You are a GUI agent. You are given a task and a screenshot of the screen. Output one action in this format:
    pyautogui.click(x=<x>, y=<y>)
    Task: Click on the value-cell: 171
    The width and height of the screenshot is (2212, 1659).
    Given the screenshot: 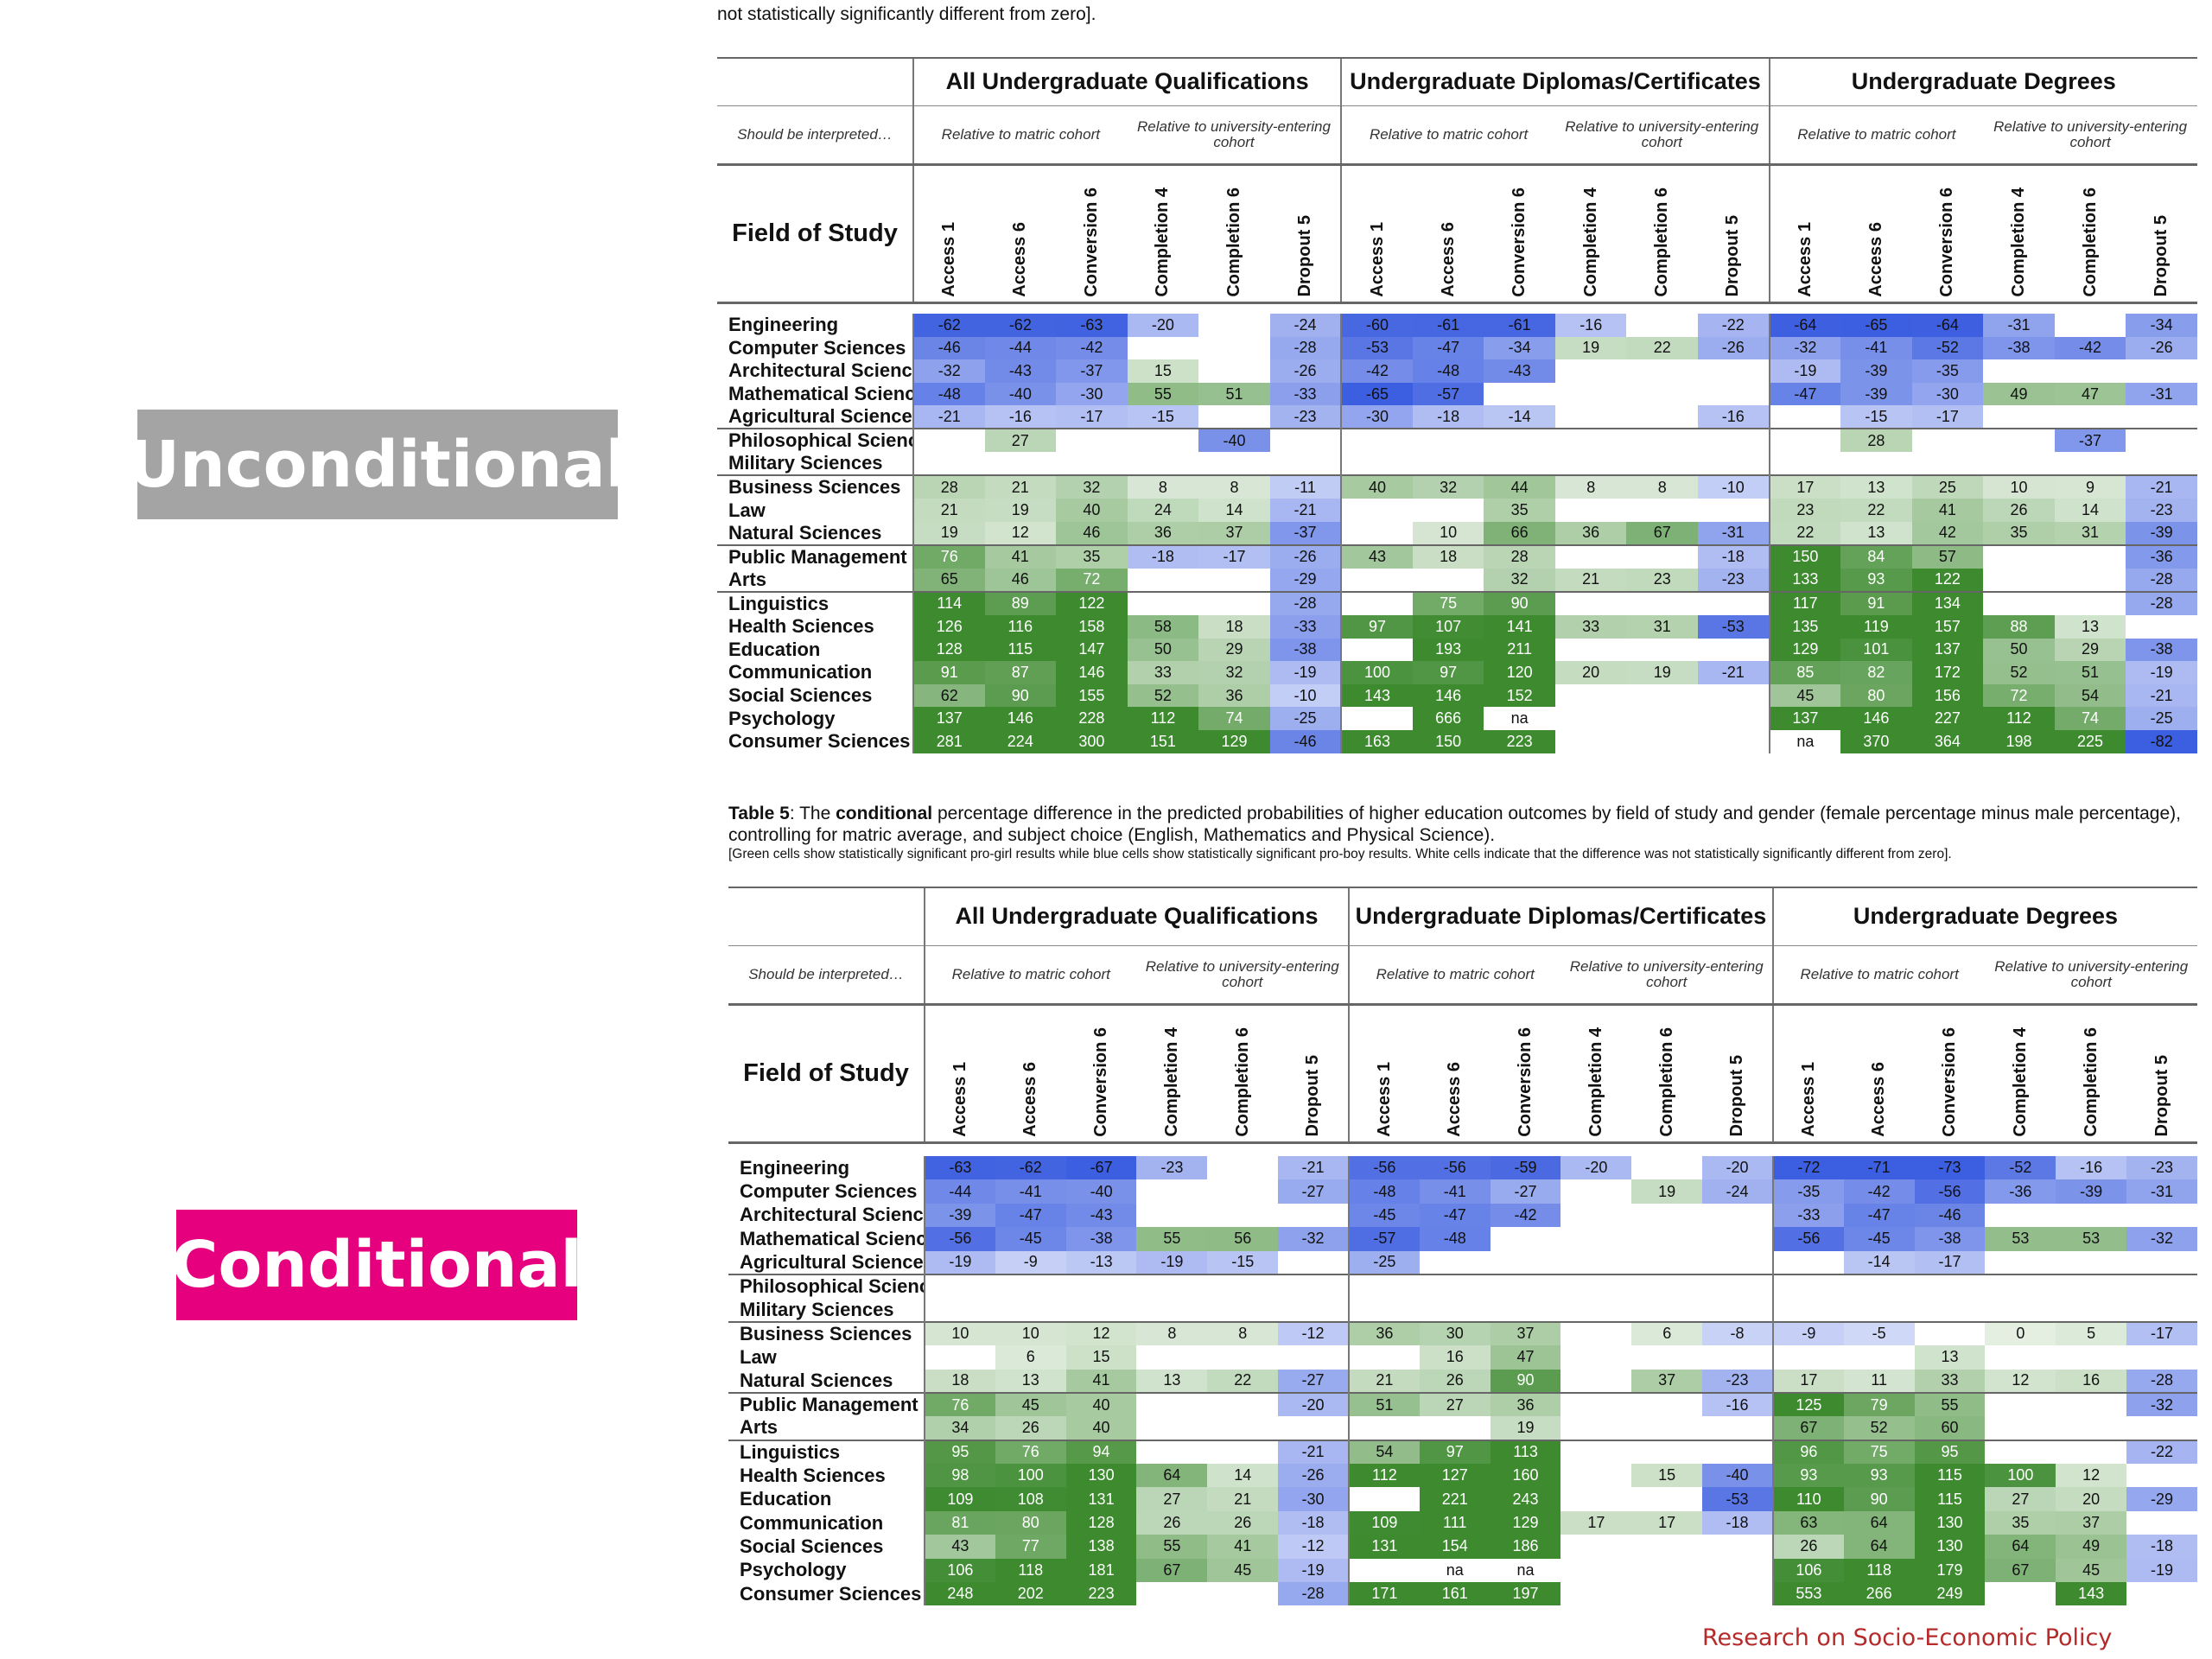 What is the action you would take?
    pyautogui.click(x=1383, y=1594)
    